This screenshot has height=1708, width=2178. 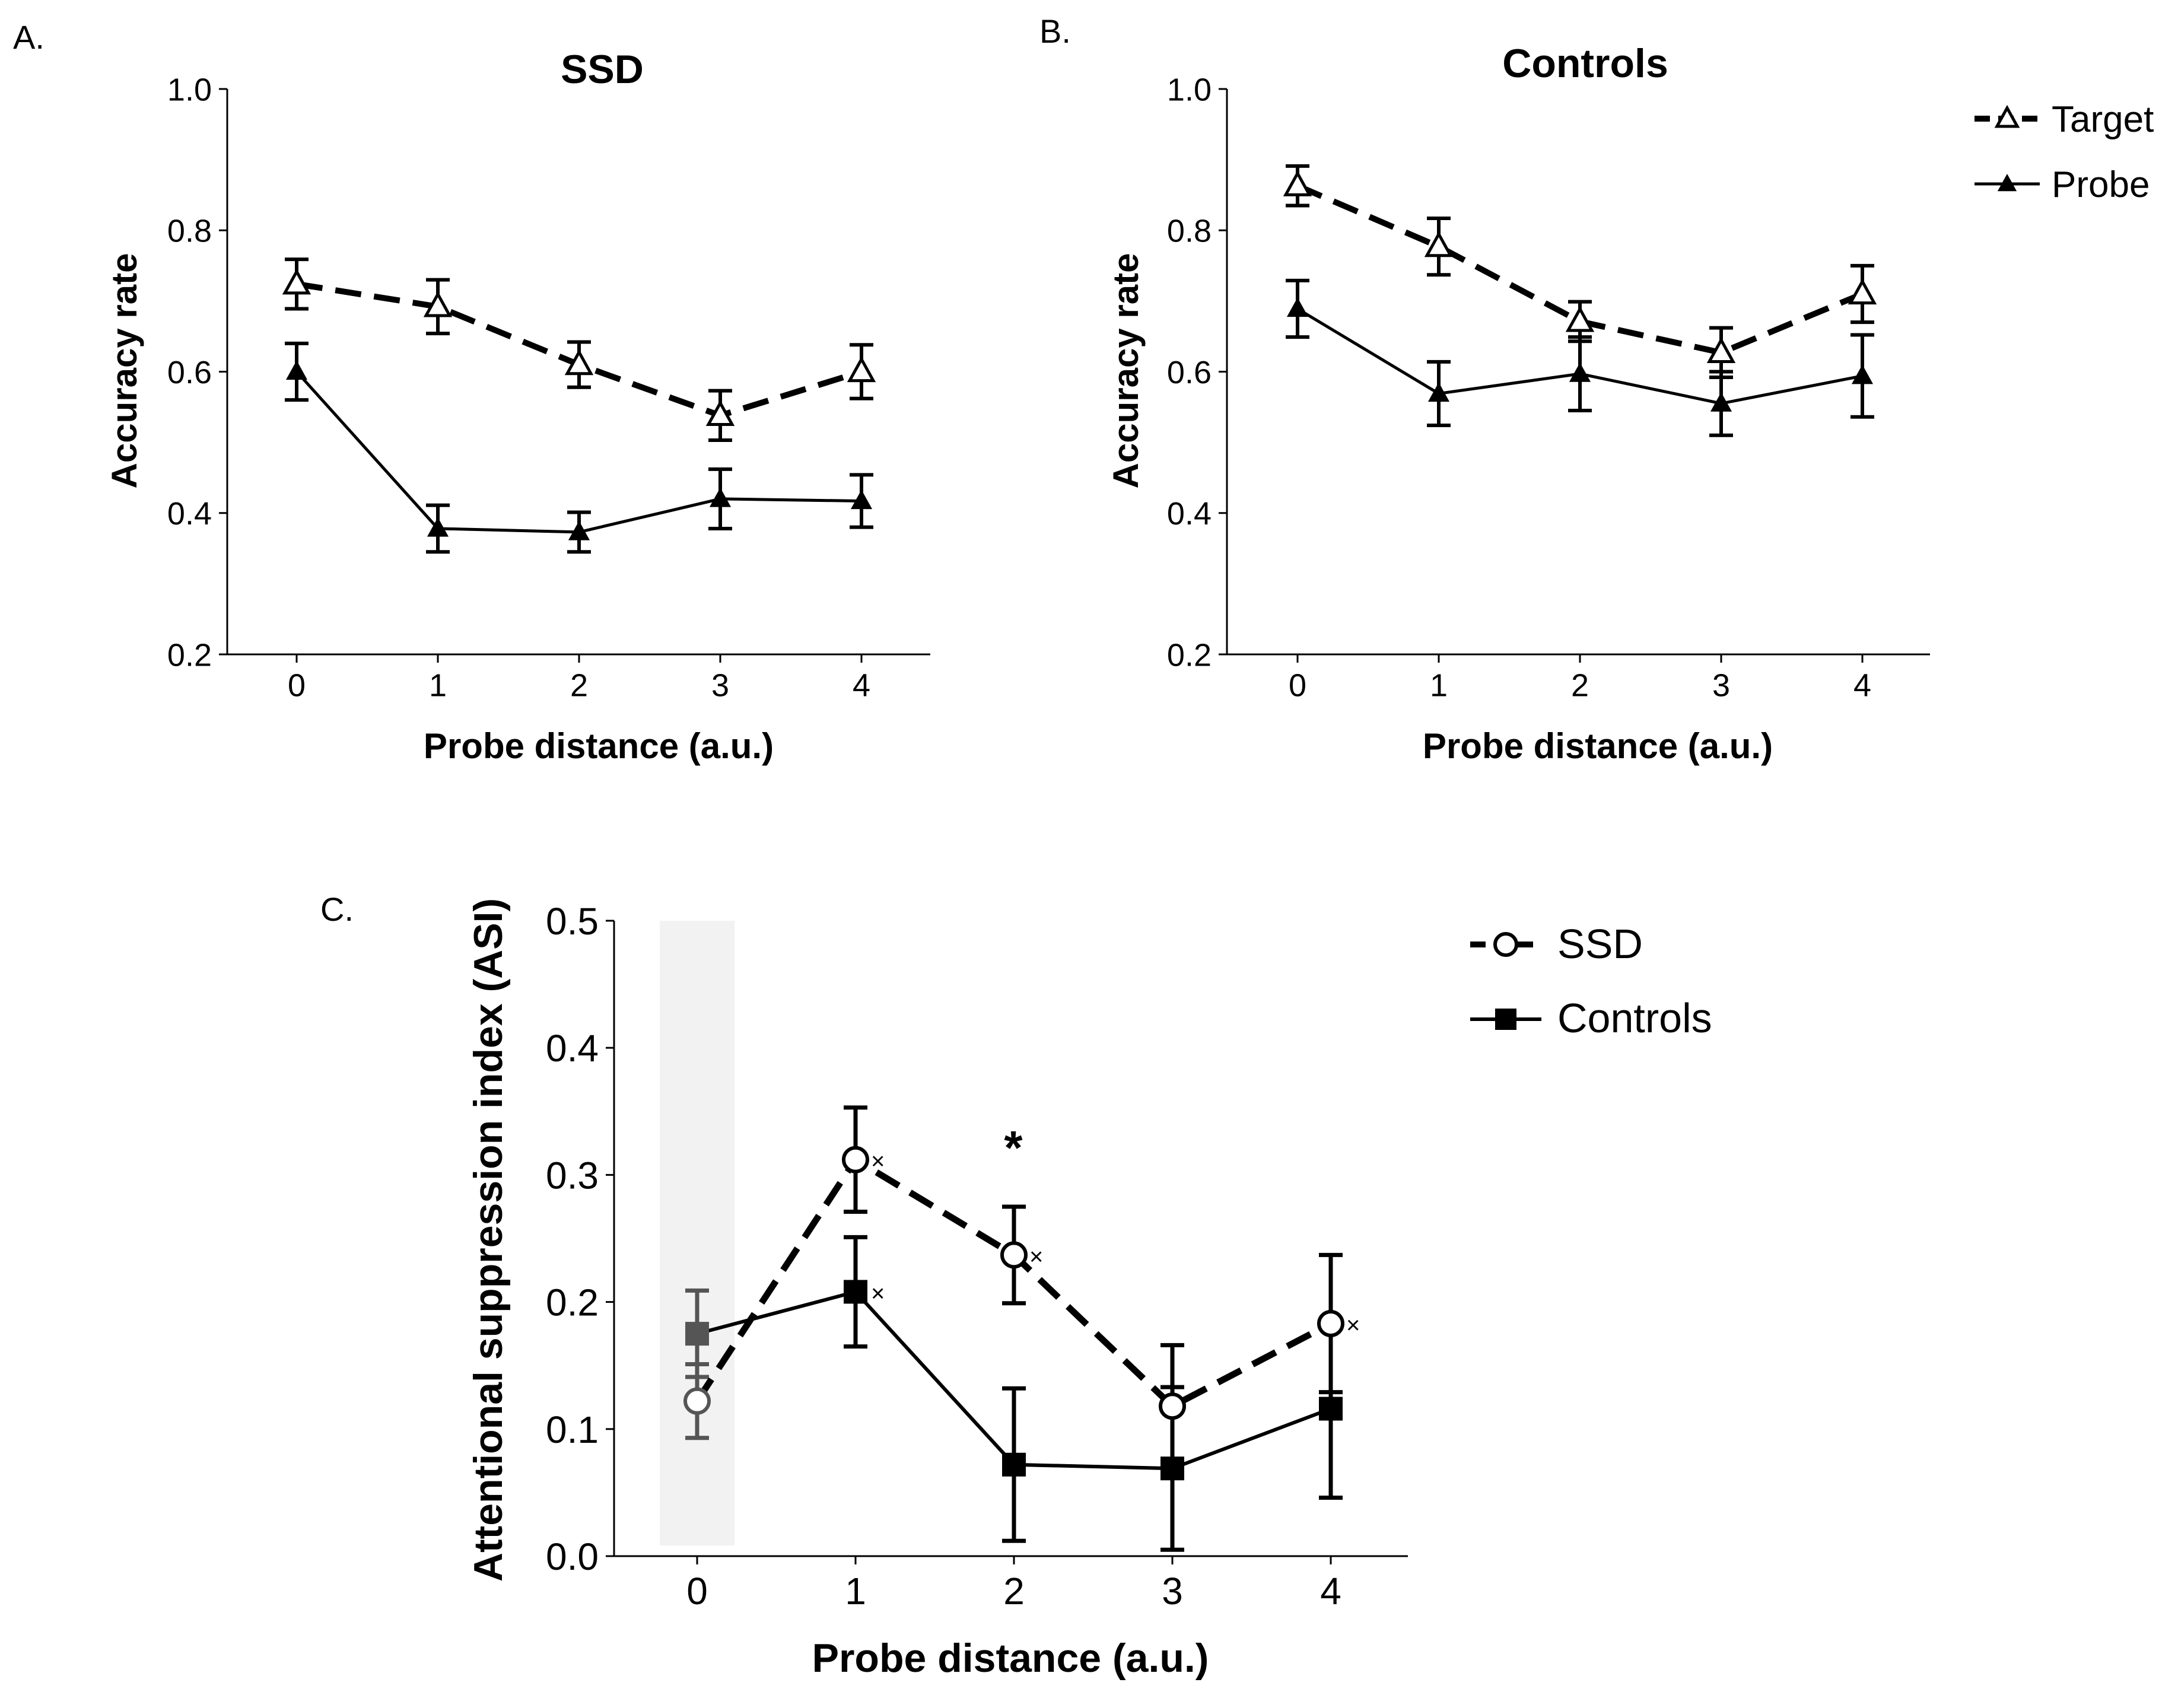 I want to click on panel-c-y-tick-label: 0.5, so click(x=572, y=922).